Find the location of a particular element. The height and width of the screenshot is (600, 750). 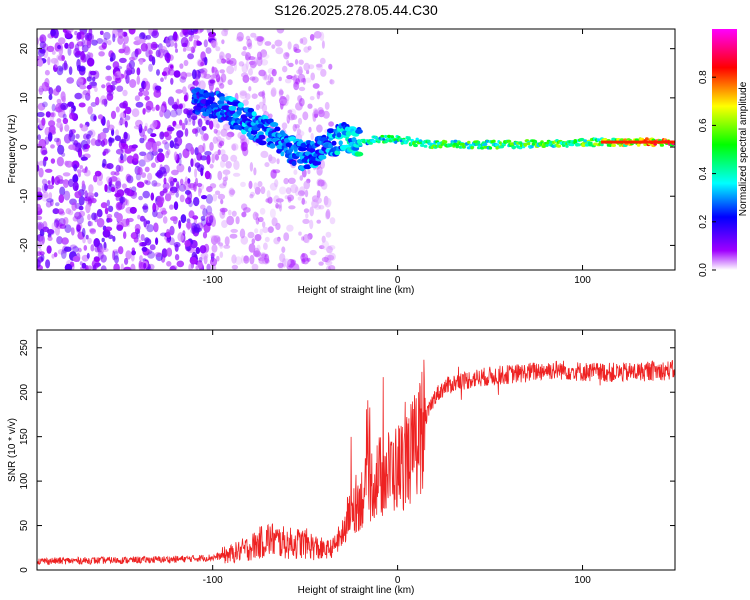

y-tick-label: -20 is located at coordinates (24, 245).